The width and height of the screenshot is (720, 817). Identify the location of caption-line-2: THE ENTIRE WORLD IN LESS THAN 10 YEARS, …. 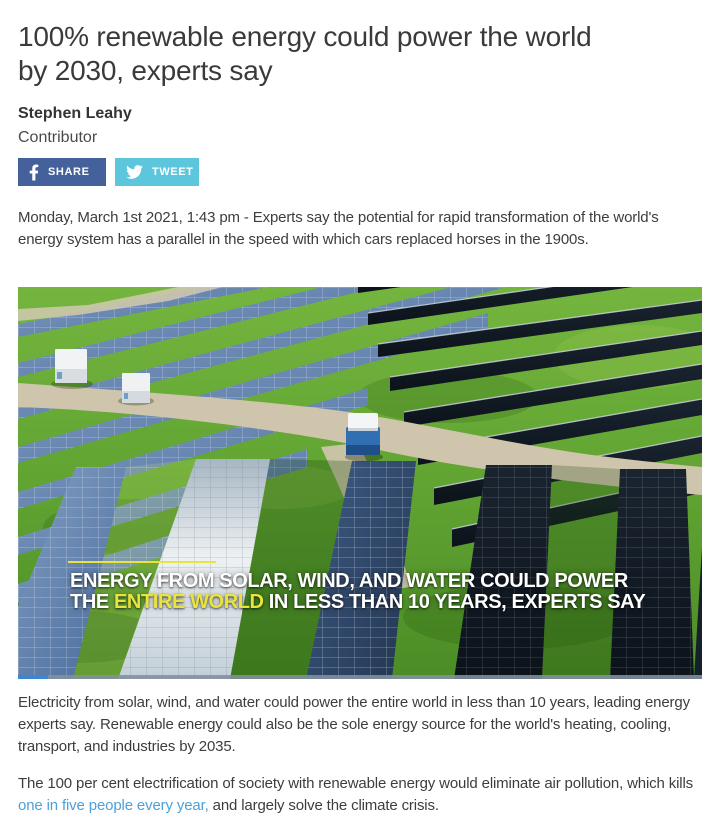
(358, 602).